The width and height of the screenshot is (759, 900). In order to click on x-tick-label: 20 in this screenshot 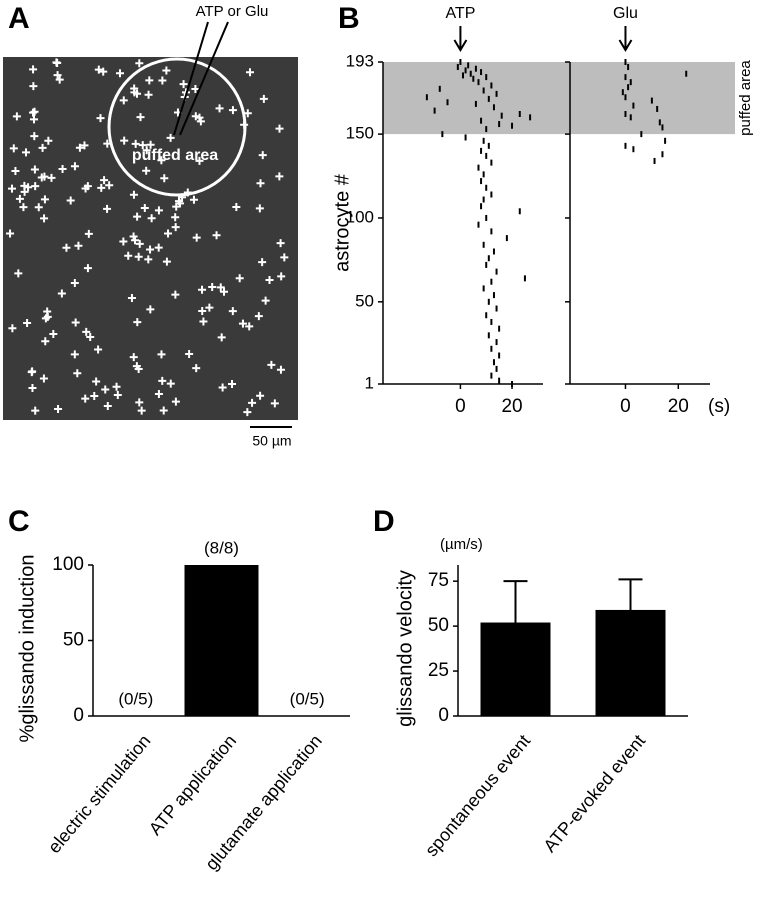, I will do `click(678, 406)`.